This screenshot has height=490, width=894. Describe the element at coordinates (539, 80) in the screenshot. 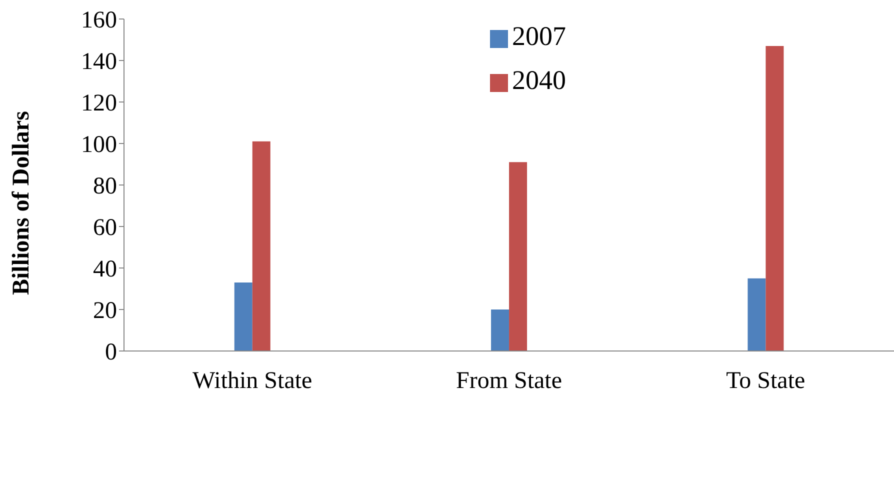

I see `legend-label: 2040` at that location.